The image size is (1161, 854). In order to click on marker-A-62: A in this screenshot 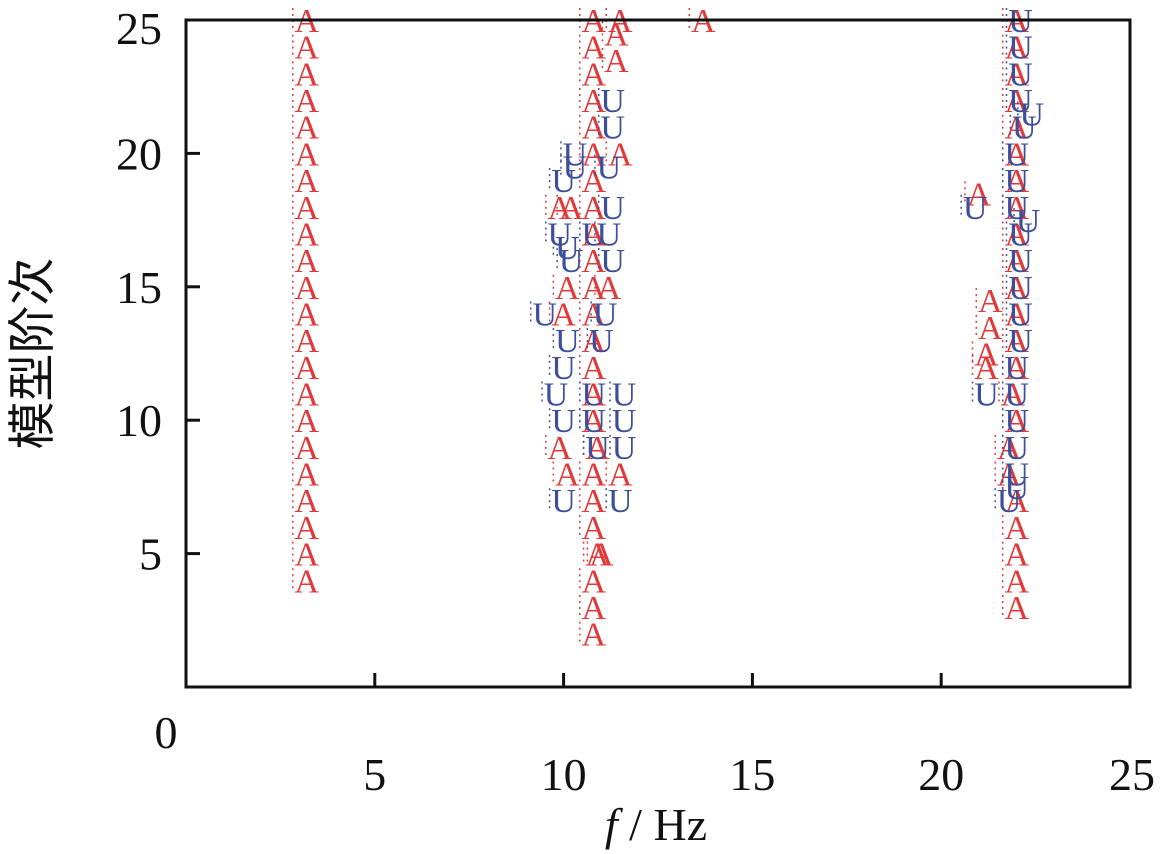, I will do `click(1015, 555)`.